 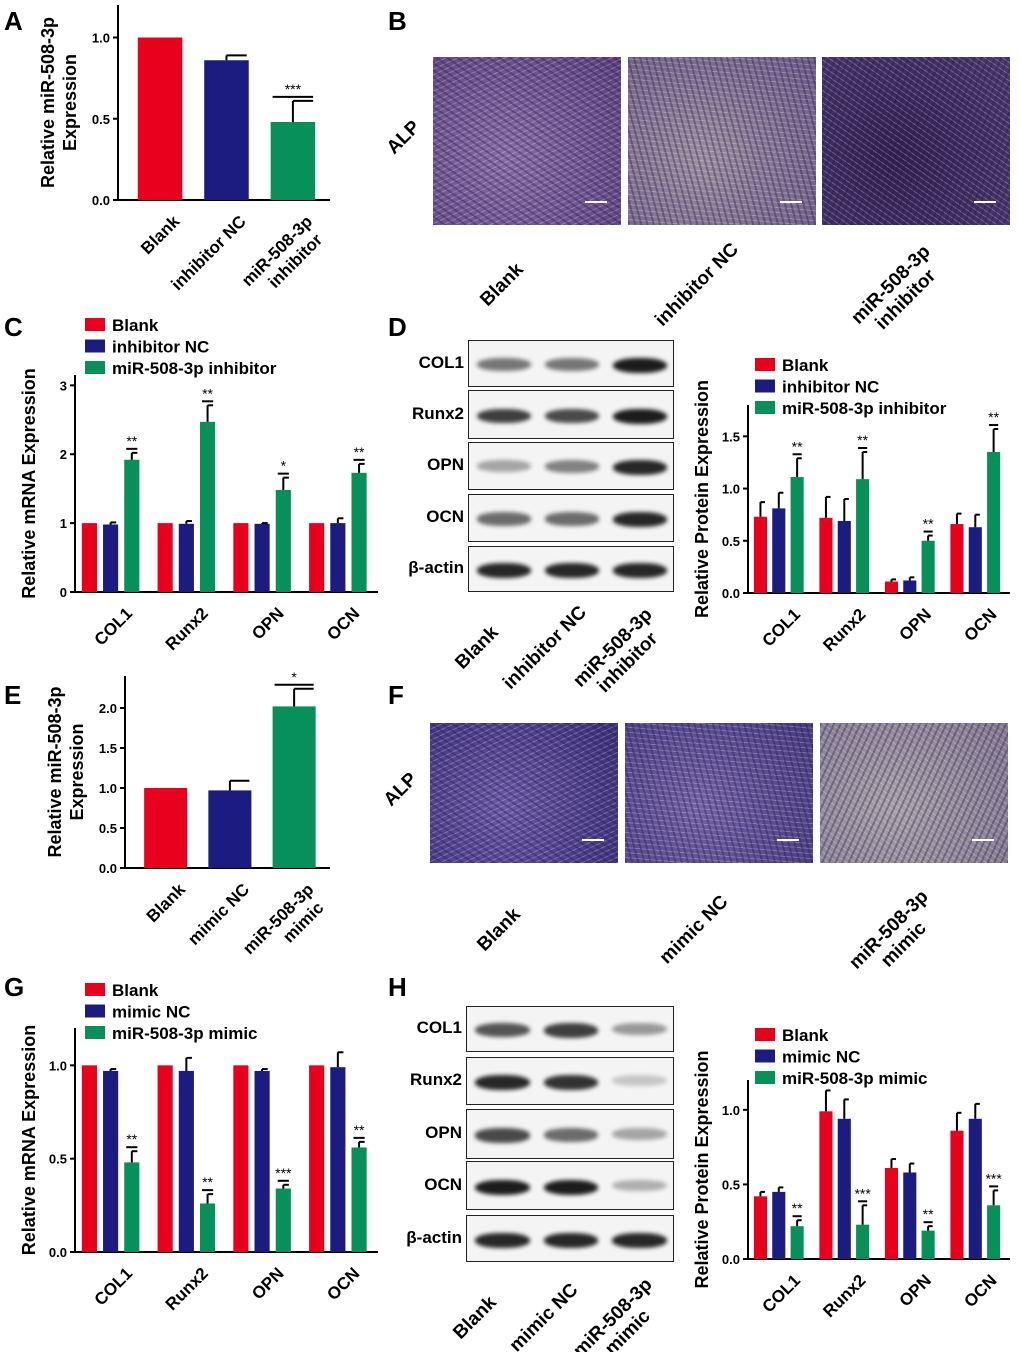 I want to click on panel-label-e: E, so click(x=13, y=695).